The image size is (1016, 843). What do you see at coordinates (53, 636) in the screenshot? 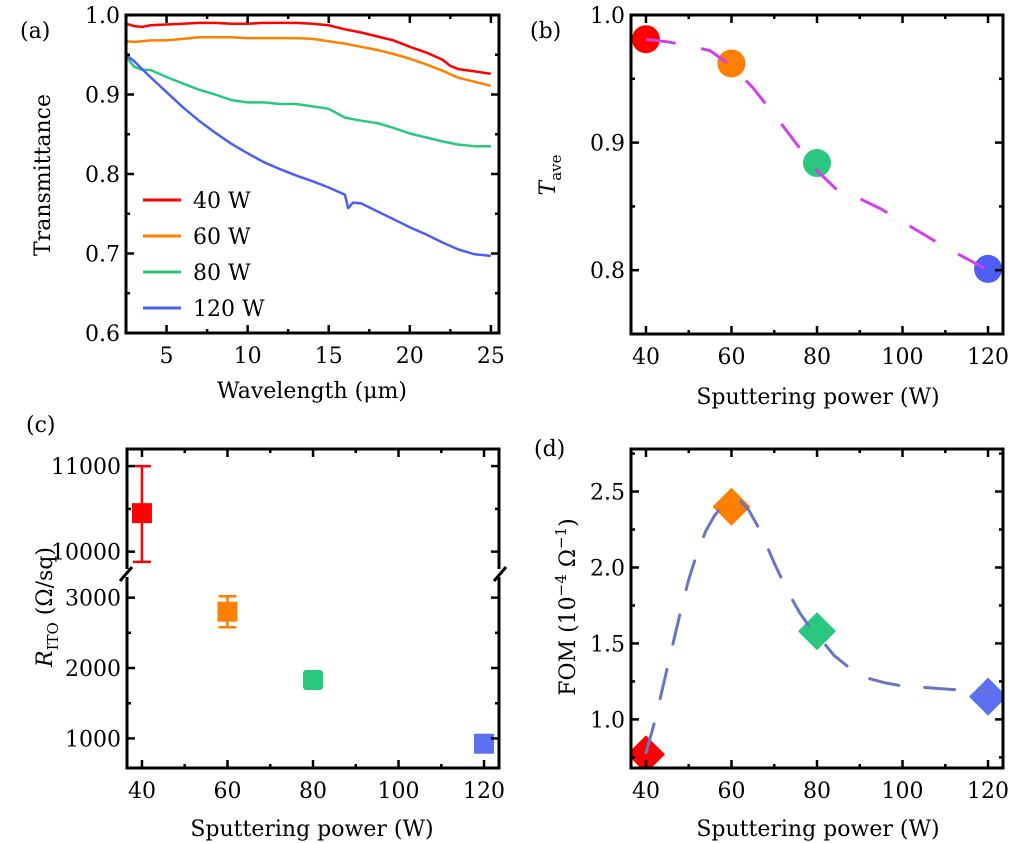
I see `y-axis-title-c-sub: ITO` at bounding box center [53, 636].